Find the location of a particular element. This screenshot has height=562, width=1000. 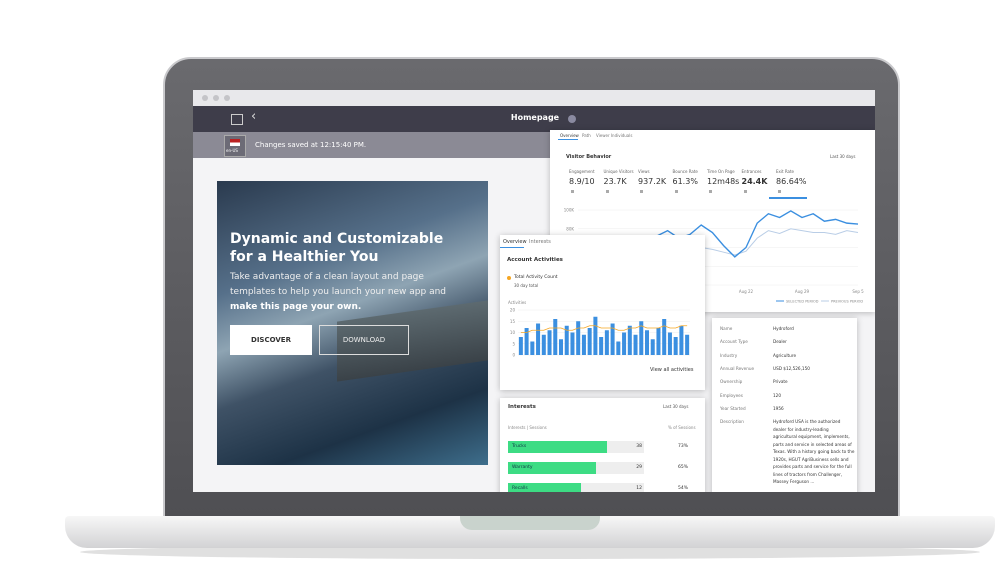

field-value: Agriculture is located at coordinates (785, 355).